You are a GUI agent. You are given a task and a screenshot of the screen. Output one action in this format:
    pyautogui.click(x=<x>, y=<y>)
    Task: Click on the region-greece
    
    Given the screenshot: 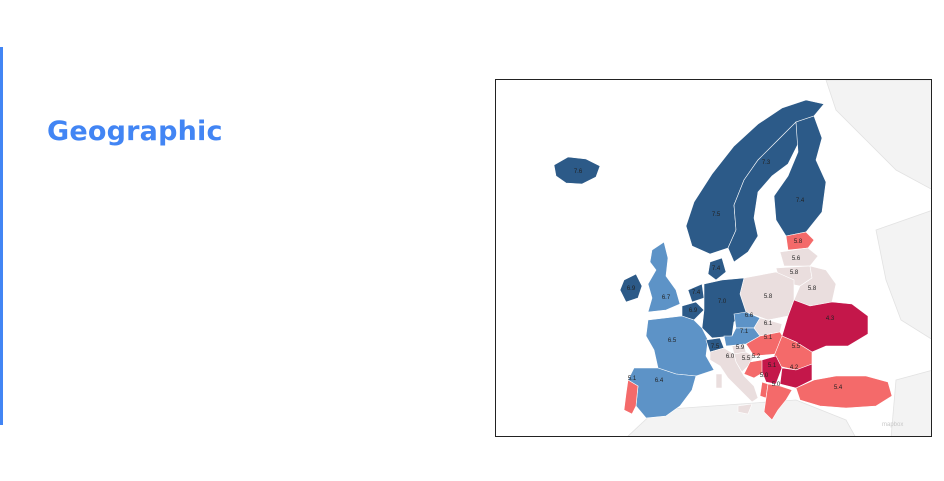 What is the action you would take?
    pyautogui.click(x=778, y=402)
    